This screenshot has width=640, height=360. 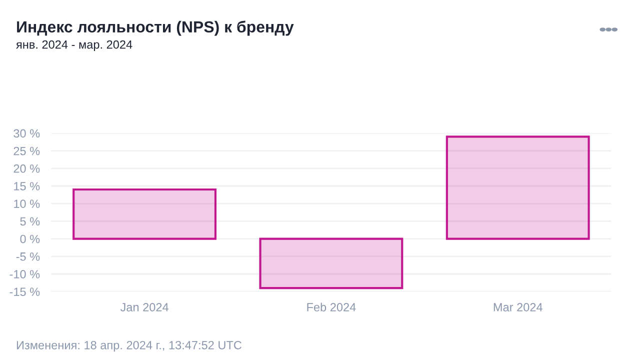 I want to click on y-tick-label: 20 %, so click(x=27, y=168).